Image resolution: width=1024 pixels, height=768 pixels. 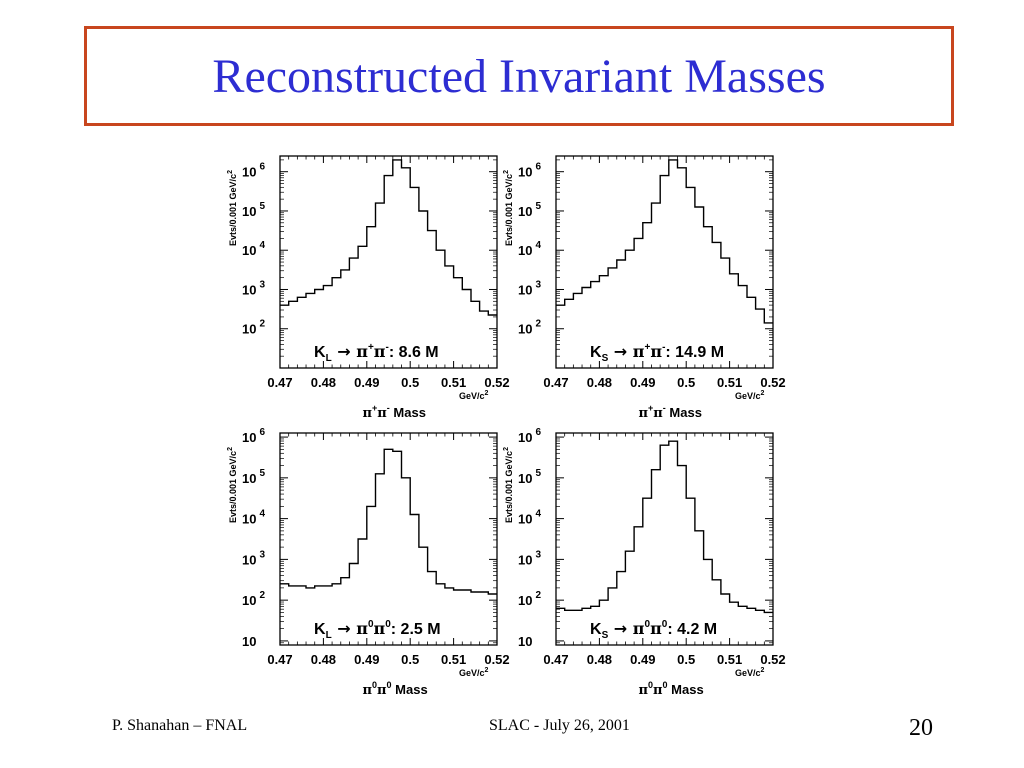 What do you see at coordinates (650, 685) in the screenshot?
I see `x-title-charge-1: 0` at bounding box center [650, 685].